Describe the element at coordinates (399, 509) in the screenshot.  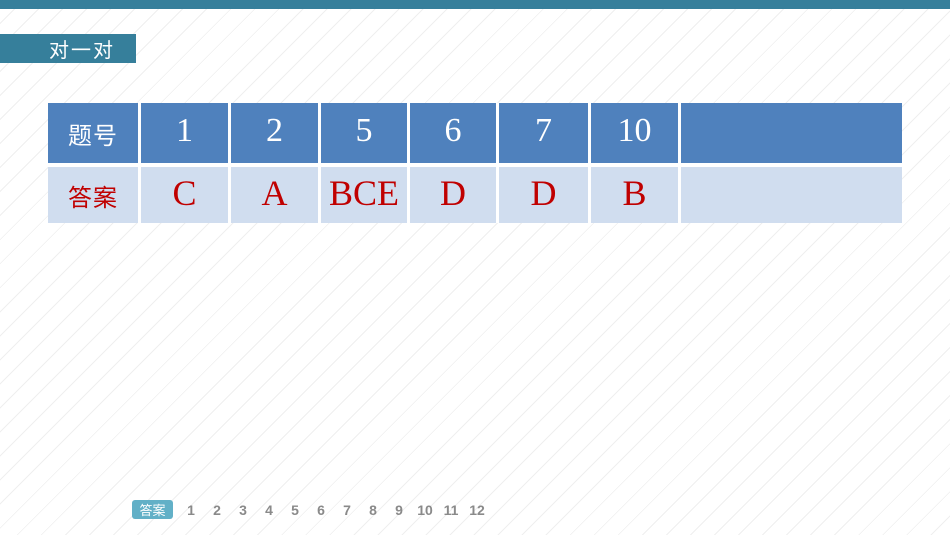
I see `nav-number-9: 9` at that location.